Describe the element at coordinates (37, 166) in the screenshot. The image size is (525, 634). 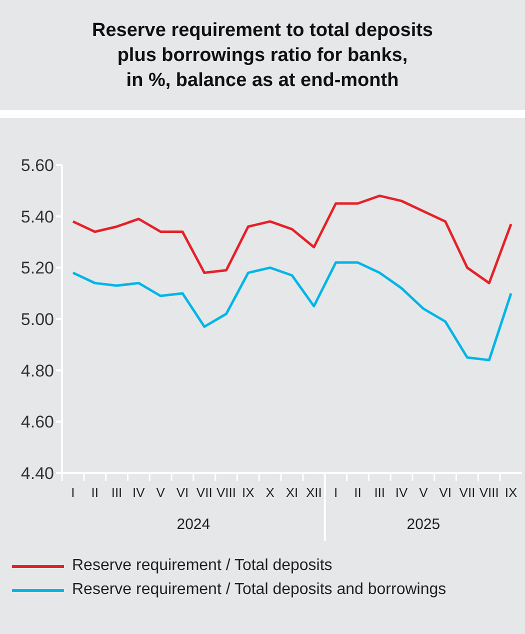
I see `y-tick-label: 5.60` at that location.